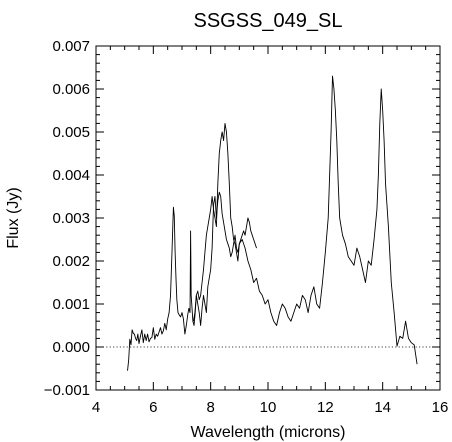 The height and width of the screenshot is (442, 452). What do you see at coordinates (96, 407) in the screenshot?
I see `x-tick-label: 4` at bounding box center [96, 407].